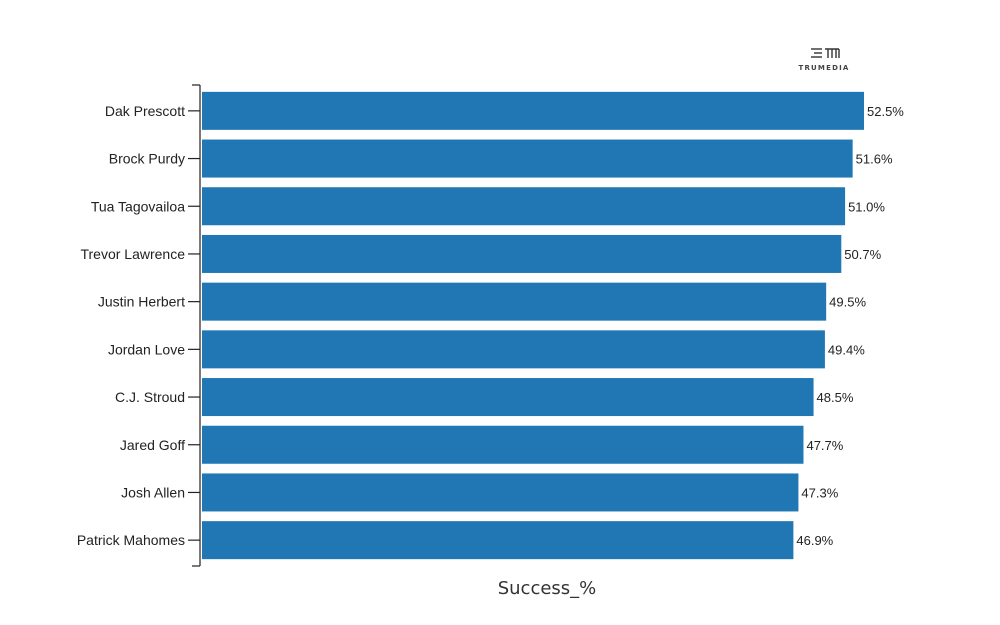 The image size is (1000, 625). Describe the element at coordinates (814, 540) in the screenshot. I see `data-label: 46.9%` at that location.